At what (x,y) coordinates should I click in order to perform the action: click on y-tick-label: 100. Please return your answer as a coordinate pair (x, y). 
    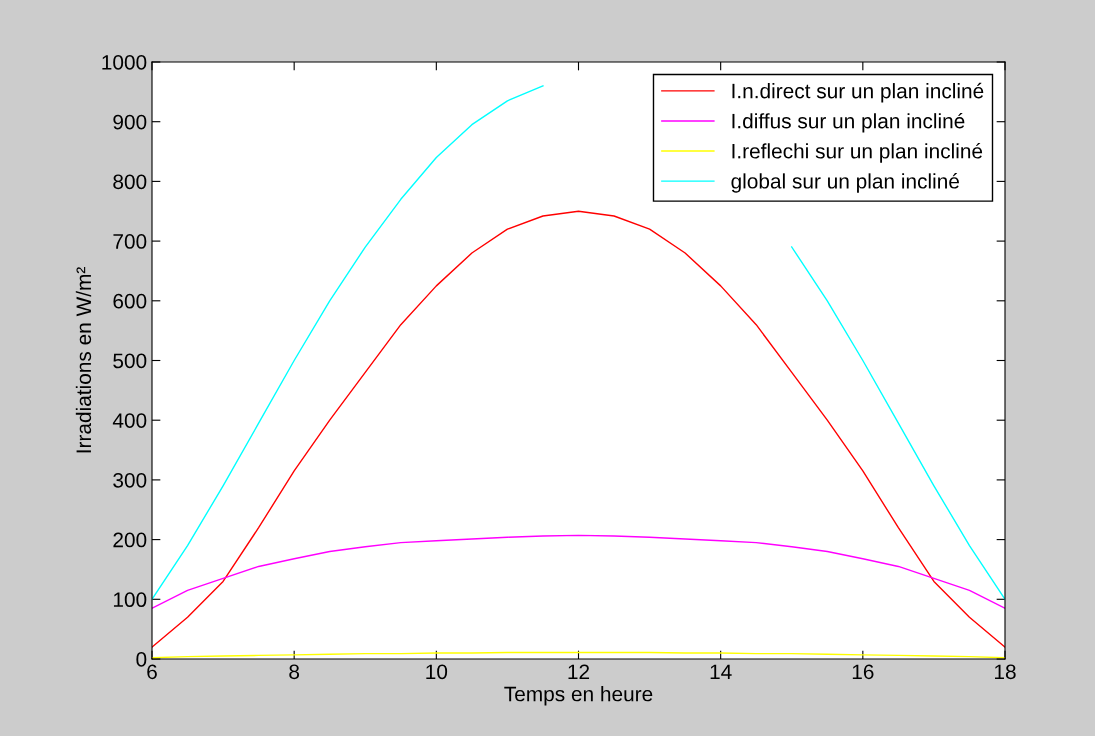
    Looking at the image, I should click on (130, 600).